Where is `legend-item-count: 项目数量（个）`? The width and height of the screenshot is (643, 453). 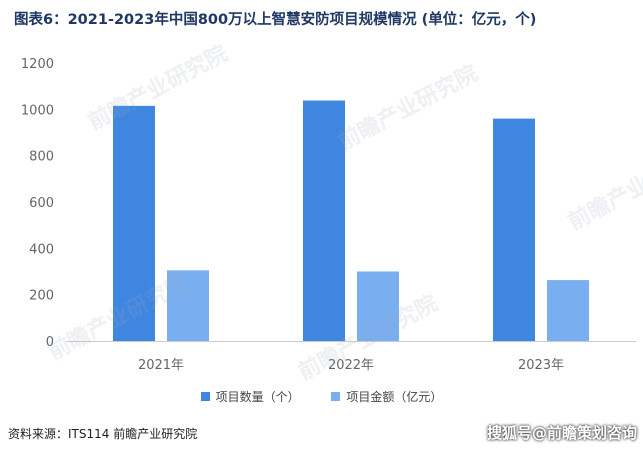
legend-item-count: 项目数量（个） is located at coordinates (250, 396).